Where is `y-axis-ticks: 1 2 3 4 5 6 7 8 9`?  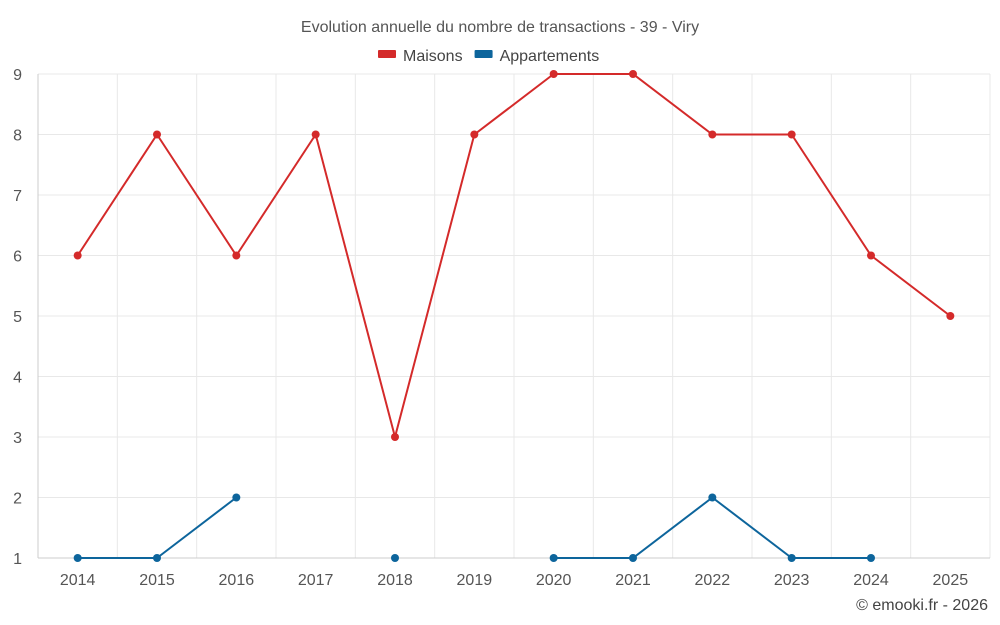
y-axis-ticks: 1 2 3 4 5 6 7 8 9 is located at coordinates (17, 317).